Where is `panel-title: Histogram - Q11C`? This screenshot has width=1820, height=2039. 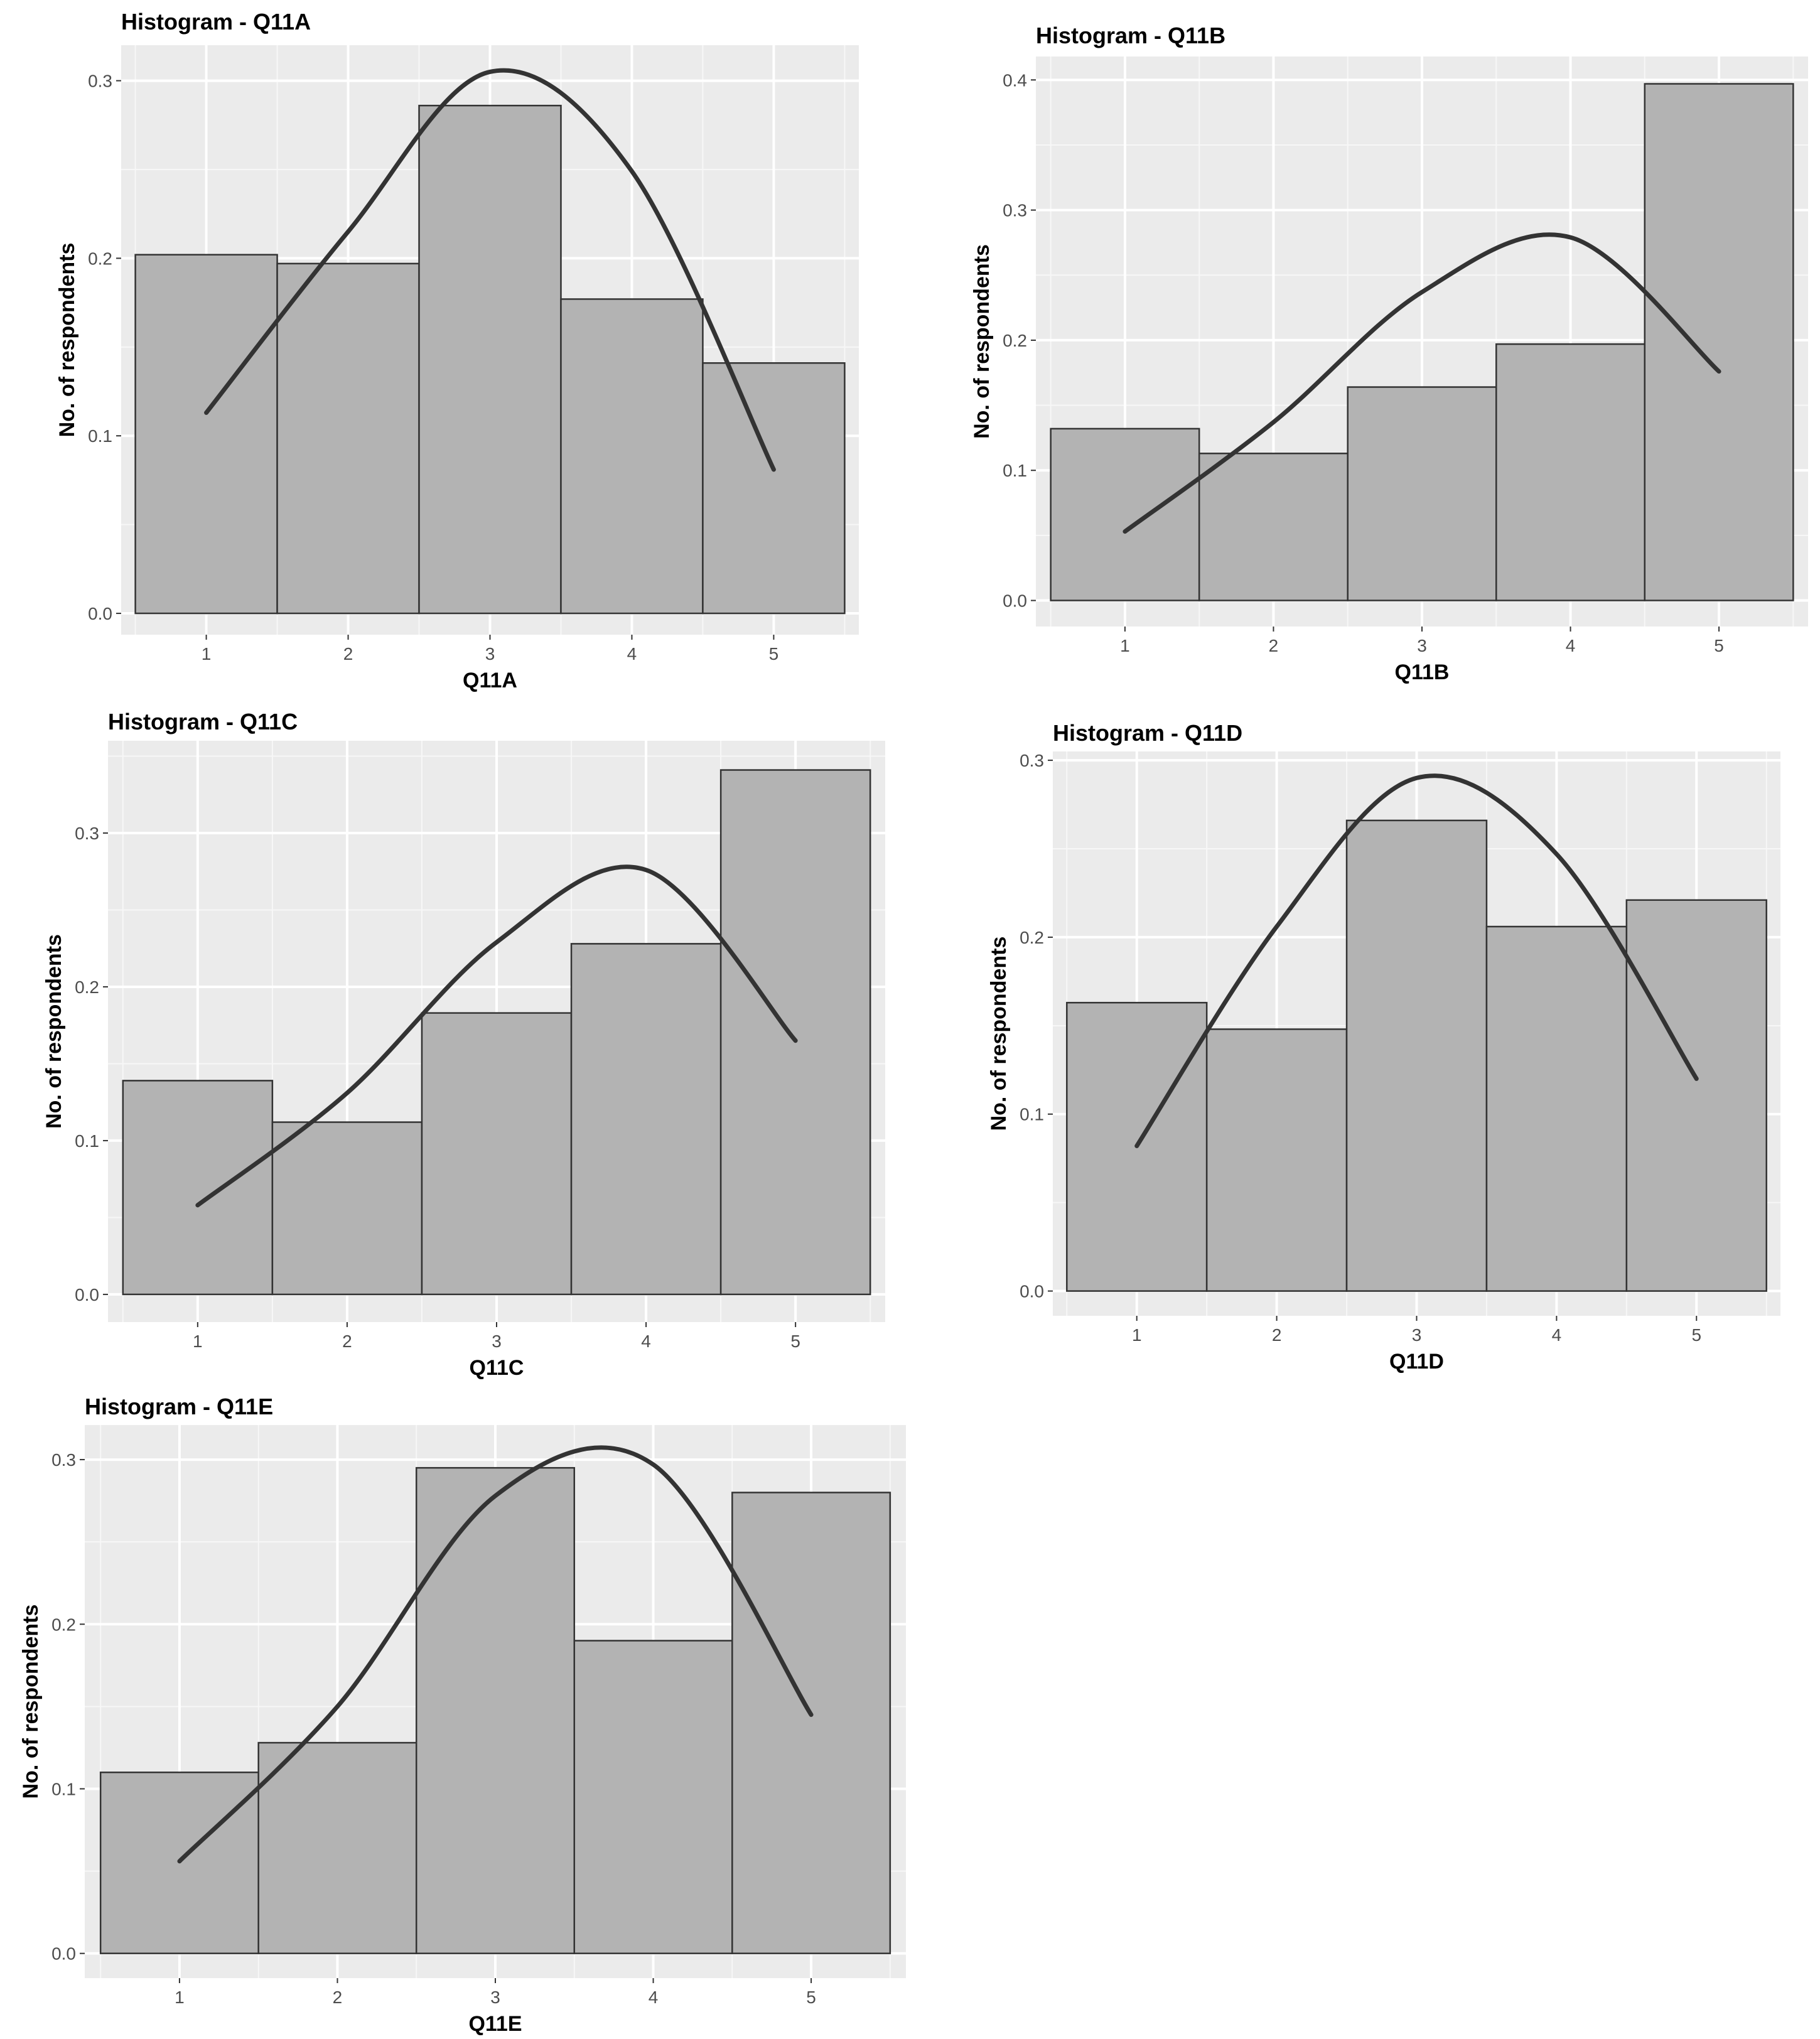 panel-title: Histogram - Q11C is located at coordinates (203, 721).